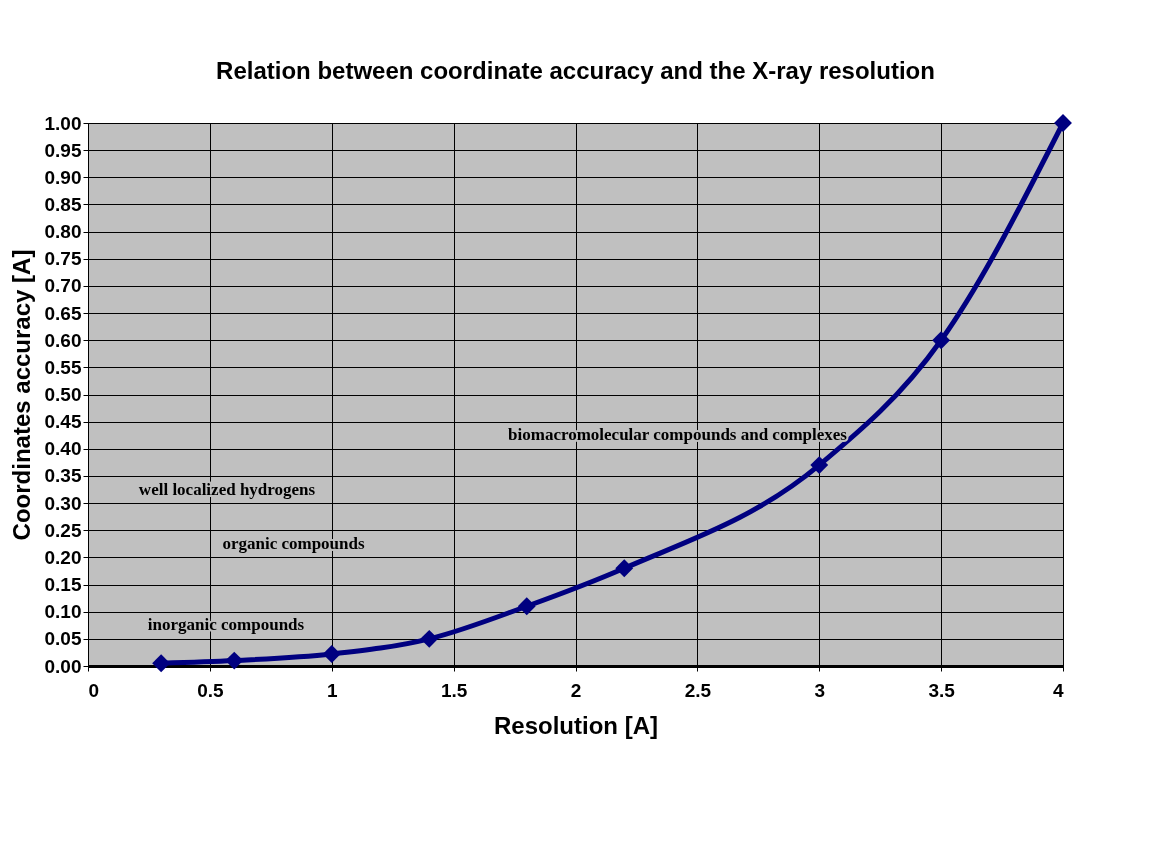 The width and height of the screenshot is (1156, 865). Describe the element at coordinates (1058, 690) in the screenshot. I see `x-tick-label: 4` at that location.